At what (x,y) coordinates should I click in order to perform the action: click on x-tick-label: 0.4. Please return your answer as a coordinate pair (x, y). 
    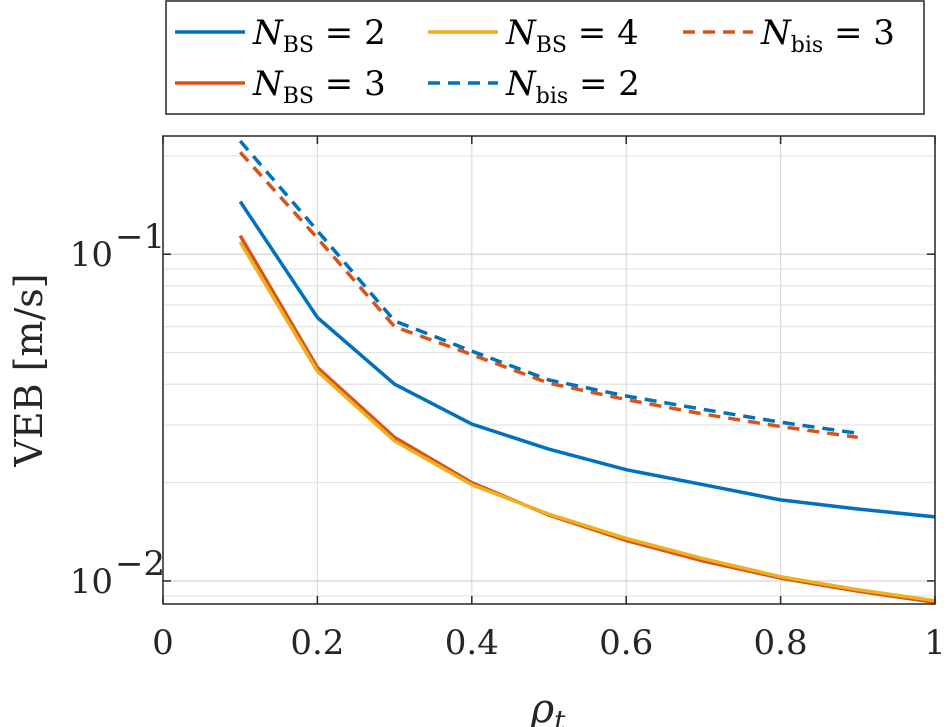
    Looking at the image, I should click on (472, 643).